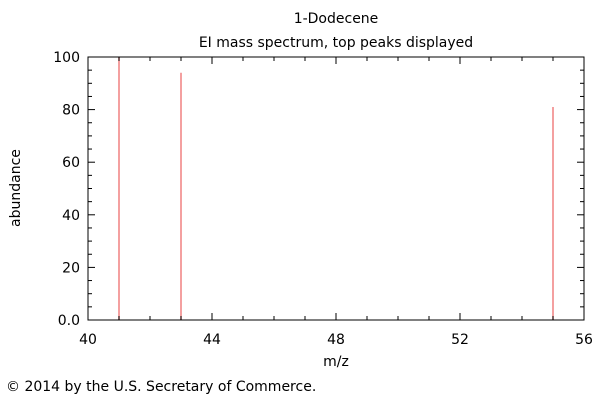 Image resolution: width=600 pixels, height=400 pixels. What do you see at coordinates (336, 43) in the screenshot?
I see `chart-subtitle: EI mass spectrum, top peaks displayed` at bounding box center [336, 43].